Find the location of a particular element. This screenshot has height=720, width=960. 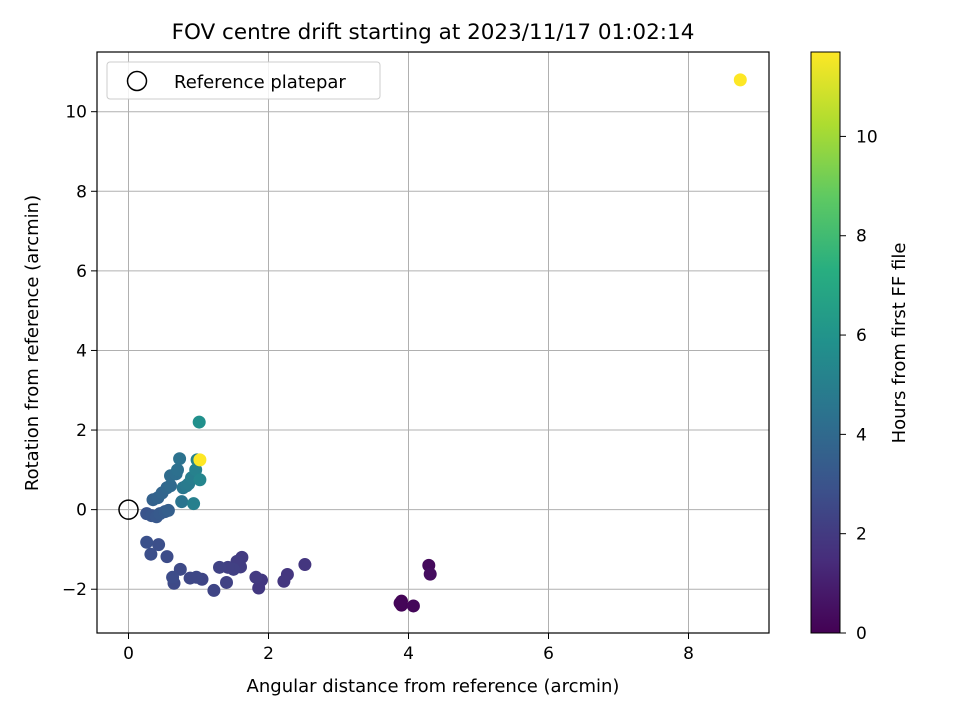

x-tick-label: 8 is located at coordinates (688, 654).